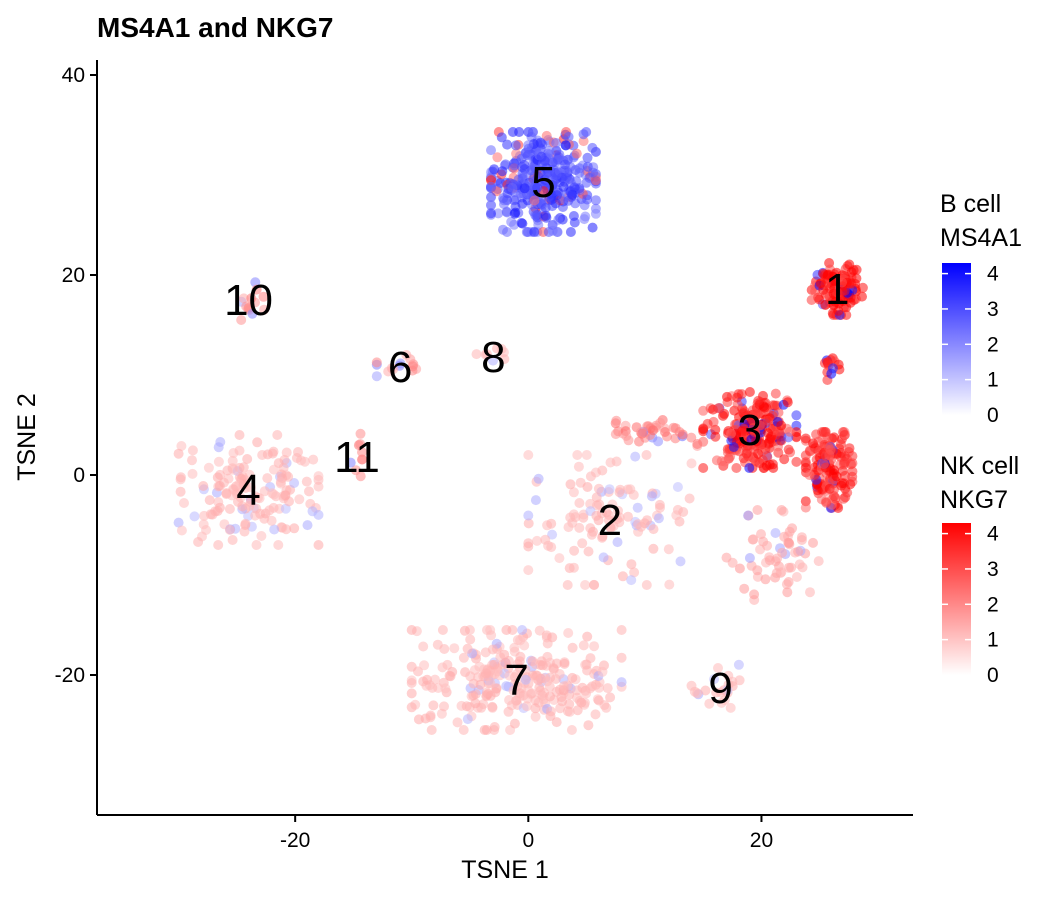 This screenshot has height=900, width=1050. Describe the element at coordinates (993, 640) in the screenshot. I see `legend-tick-label: 1` at that location.